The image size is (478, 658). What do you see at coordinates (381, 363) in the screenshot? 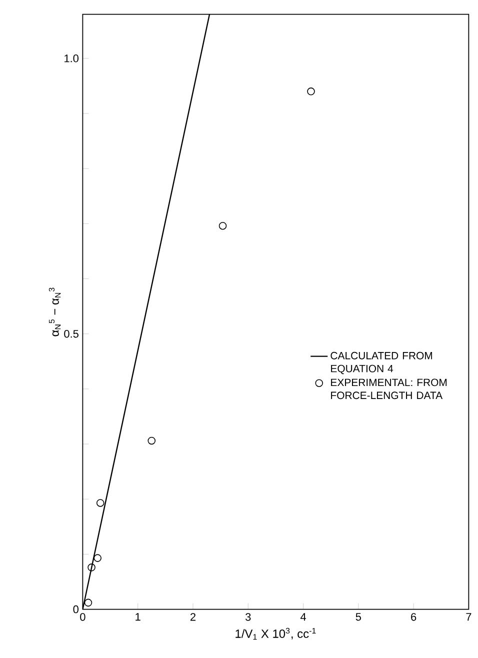
I see `legend-label: CALCULATED FROM EQUATION 4` at bounding box center [381, 363].